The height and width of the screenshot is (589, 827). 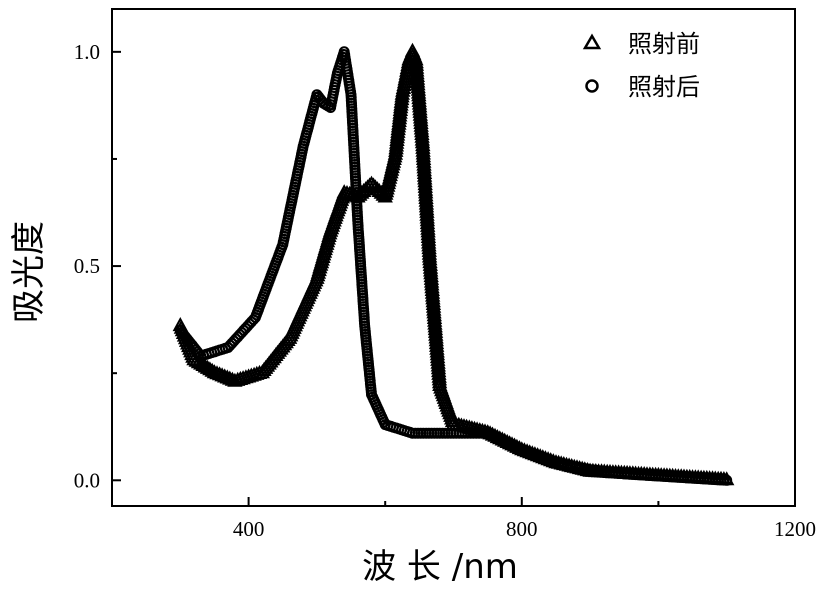 I want to click on x-tick-label: 400, so click(x=249, y=529).